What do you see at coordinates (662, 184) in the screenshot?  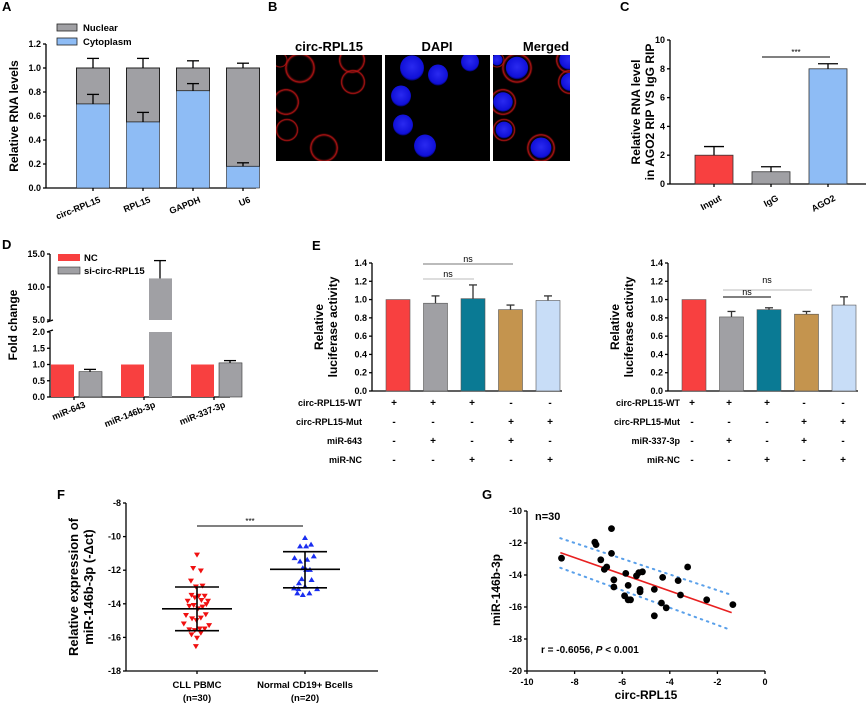 I see `y-tick-label: 0` at bounding box center [662, 184].